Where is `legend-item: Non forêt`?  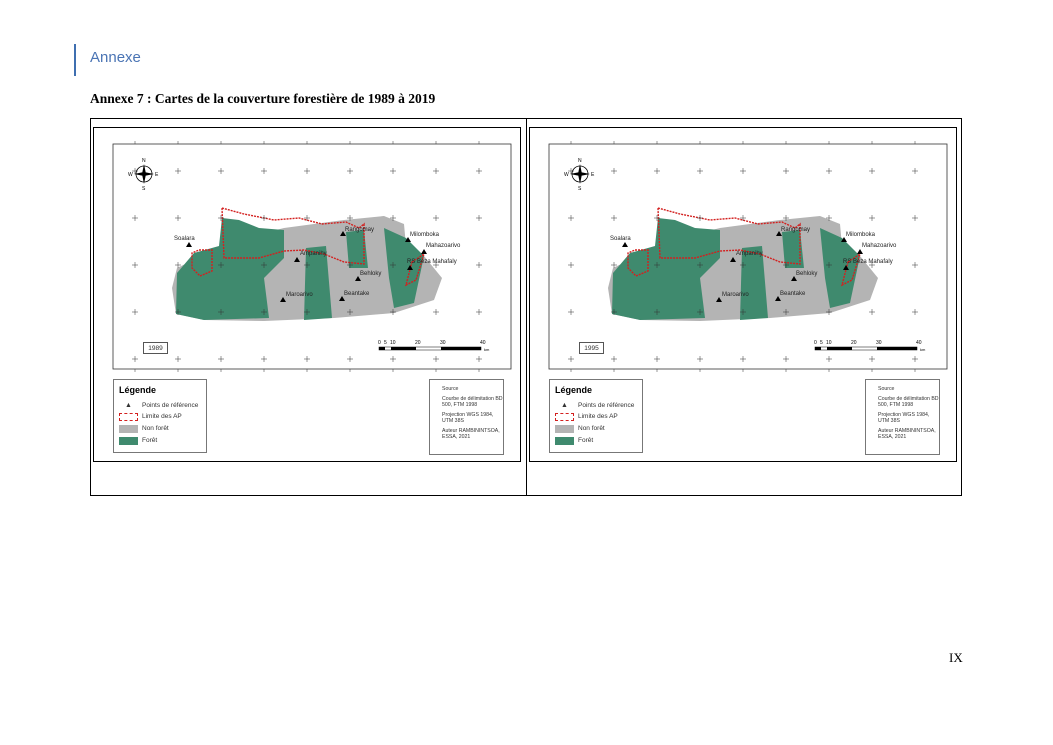 legend-item: Non forêt is located at coordinates (144, 428).